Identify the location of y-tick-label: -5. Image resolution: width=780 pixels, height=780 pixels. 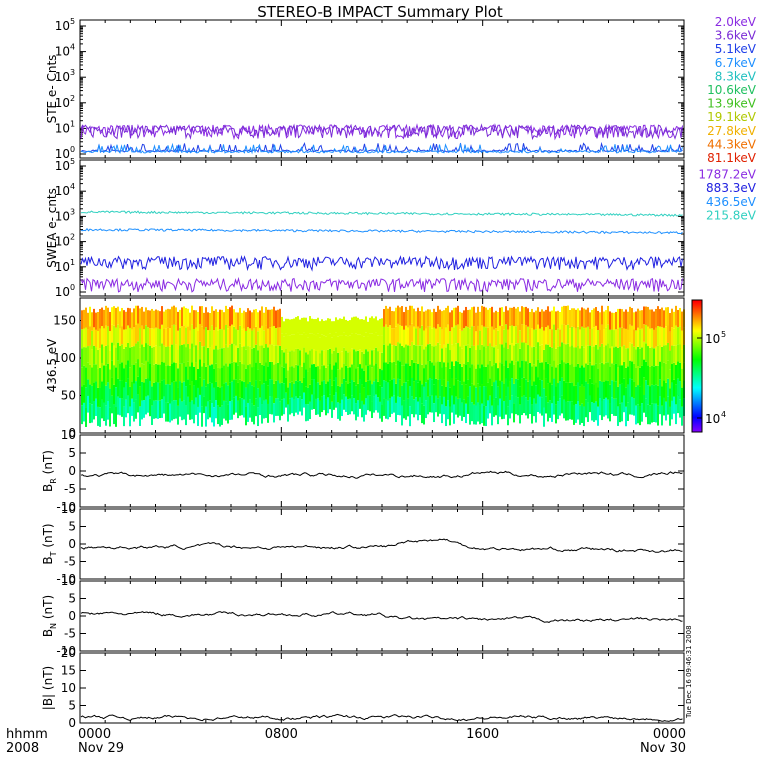
(70, 634).